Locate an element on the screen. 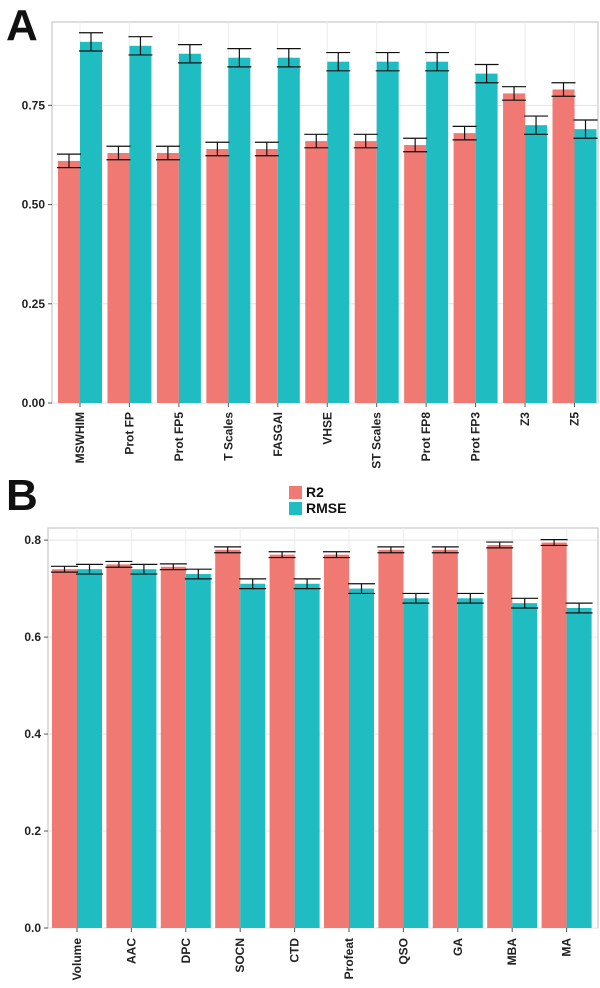  error-bar-r2-prot-fp8 is located at coordinates (415, 145).